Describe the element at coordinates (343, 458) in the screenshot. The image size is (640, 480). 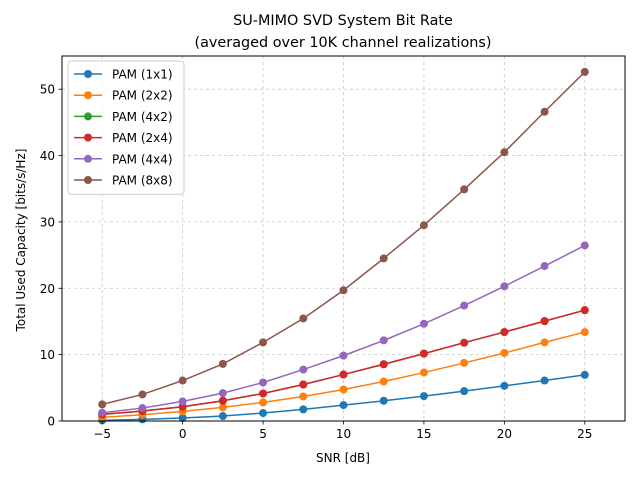
I see `x-axis-label: SNR [dB]` at that location.